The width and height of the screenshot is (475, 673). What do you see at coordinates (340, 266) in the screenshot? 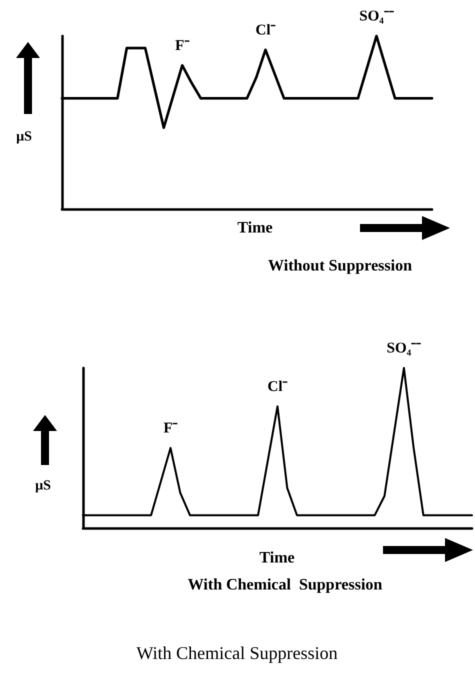
I see `text: Without Suppression` at bounding box center [340, 266].